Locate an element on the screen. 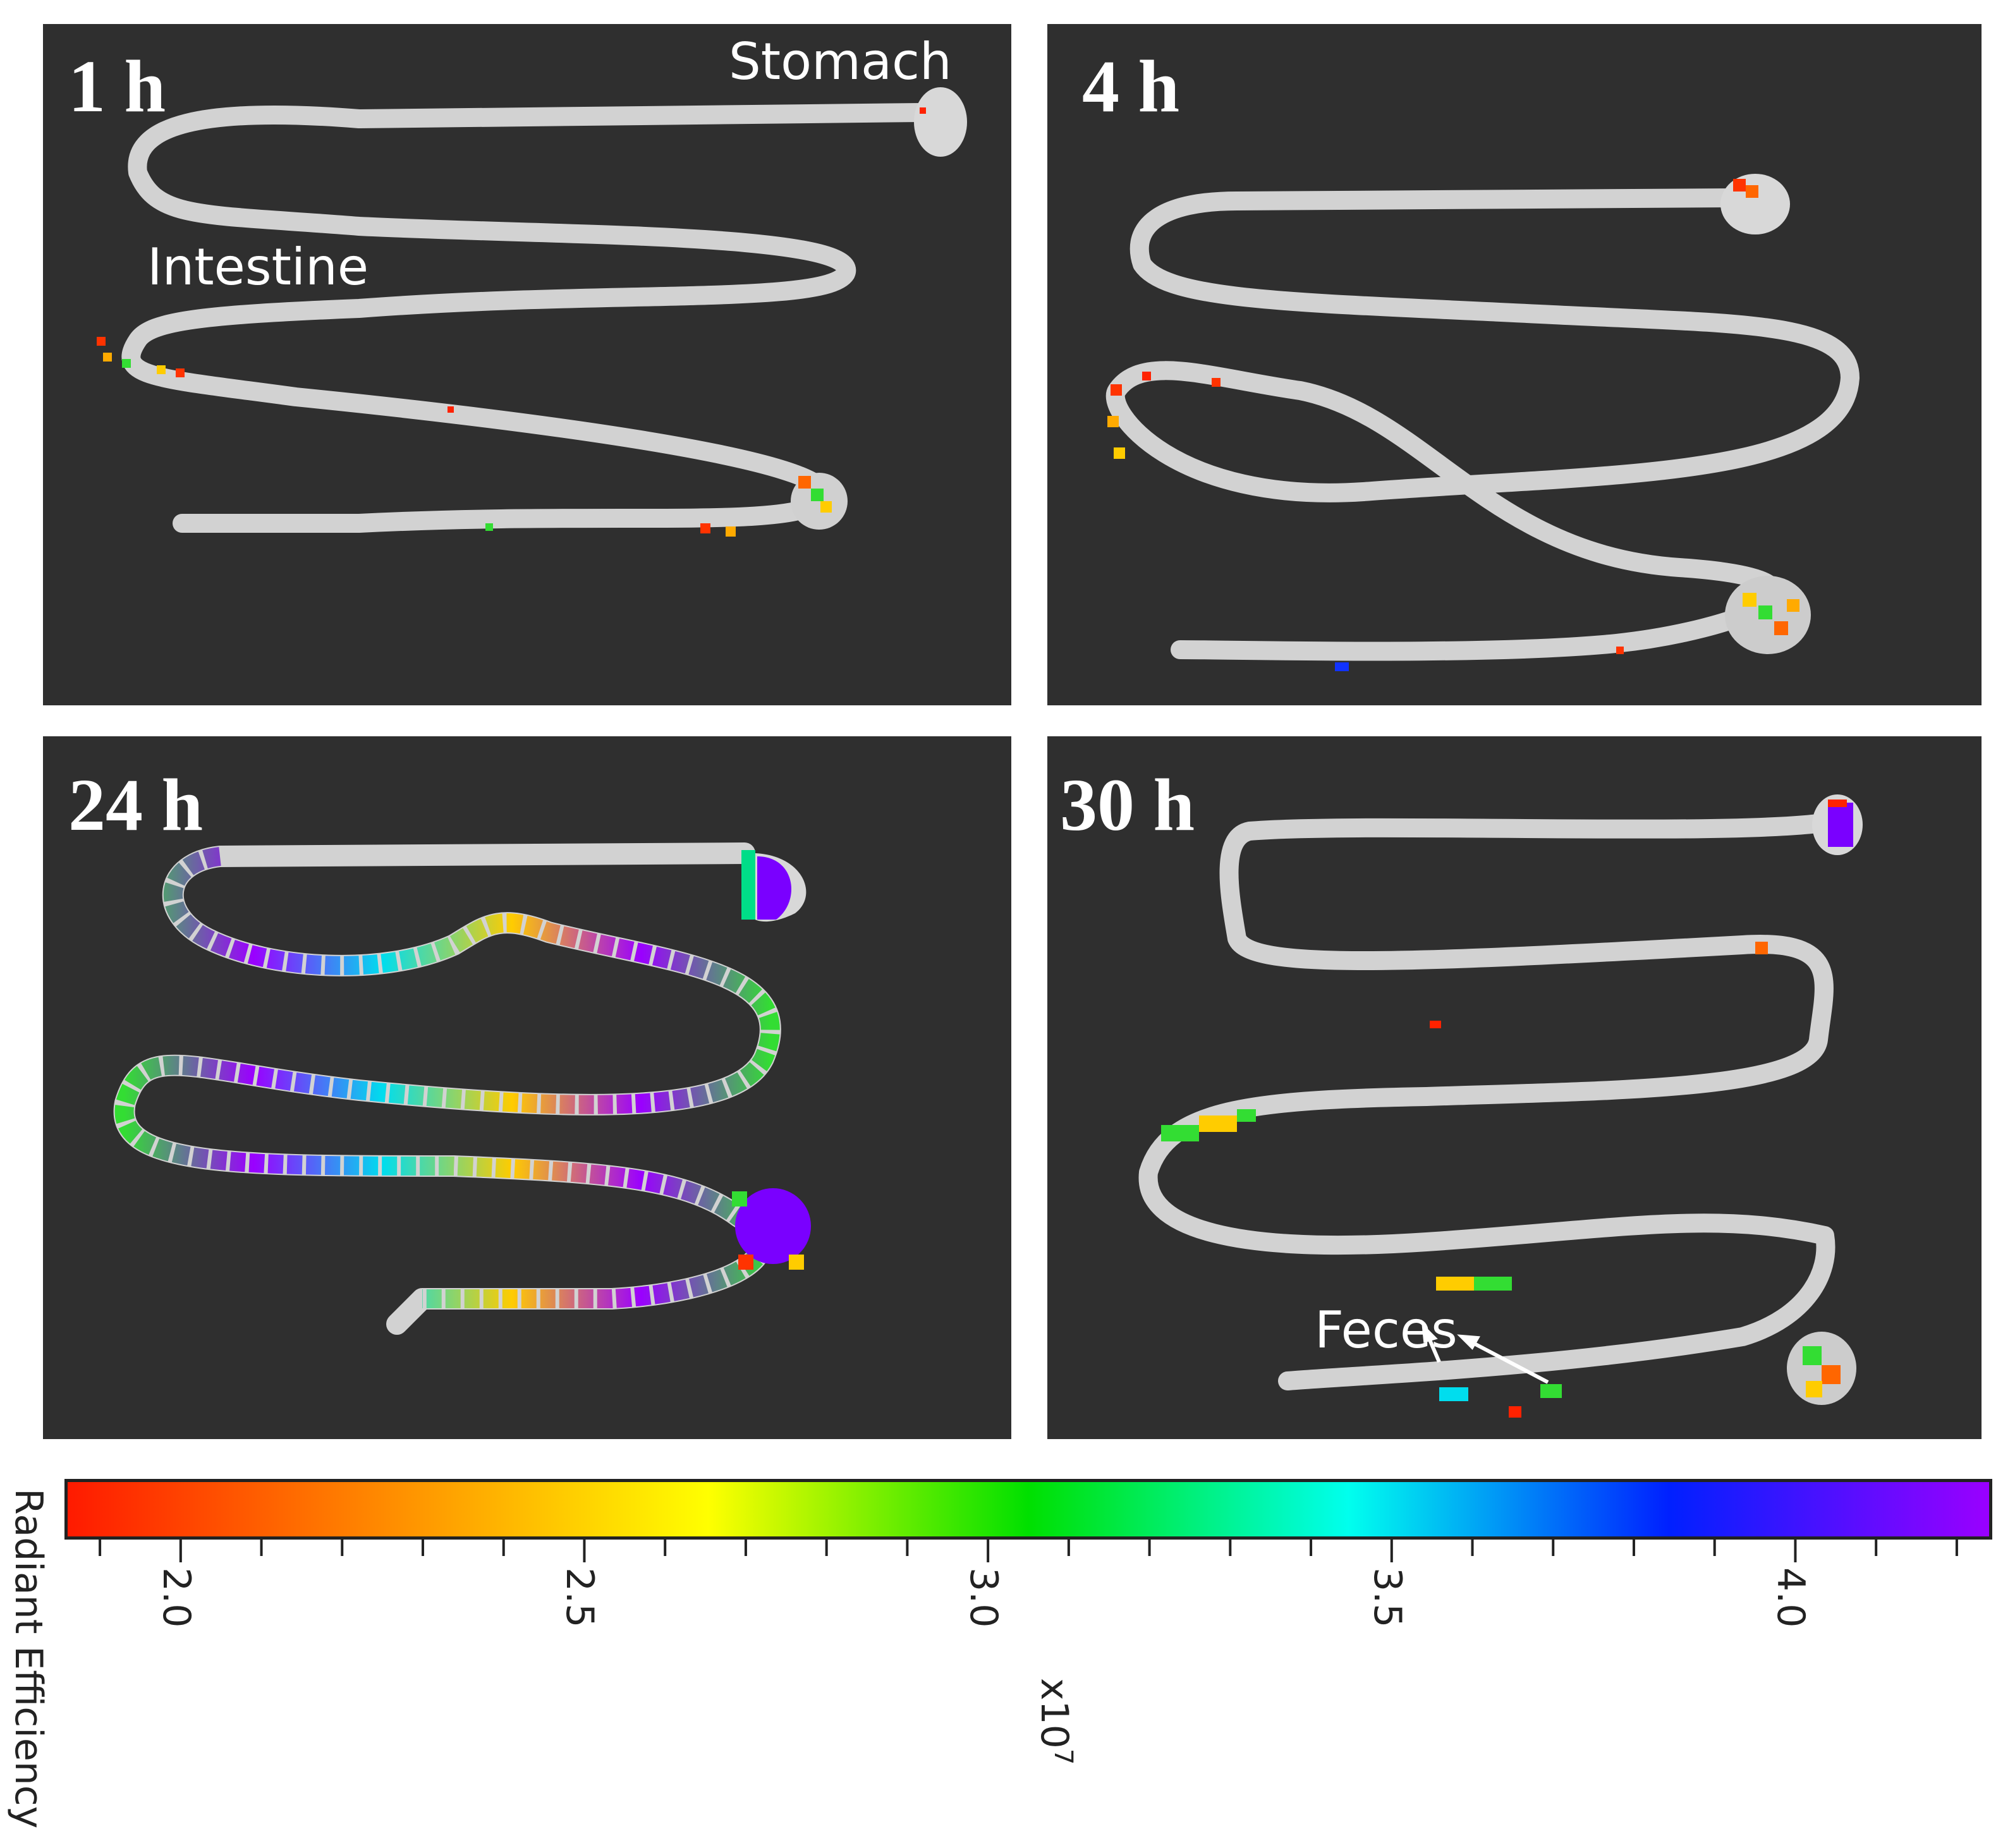 The height and width of the screenshot is (1848, 2003). colorbar-tick-label: 4.0 is located at coordinates (1791, 1597).